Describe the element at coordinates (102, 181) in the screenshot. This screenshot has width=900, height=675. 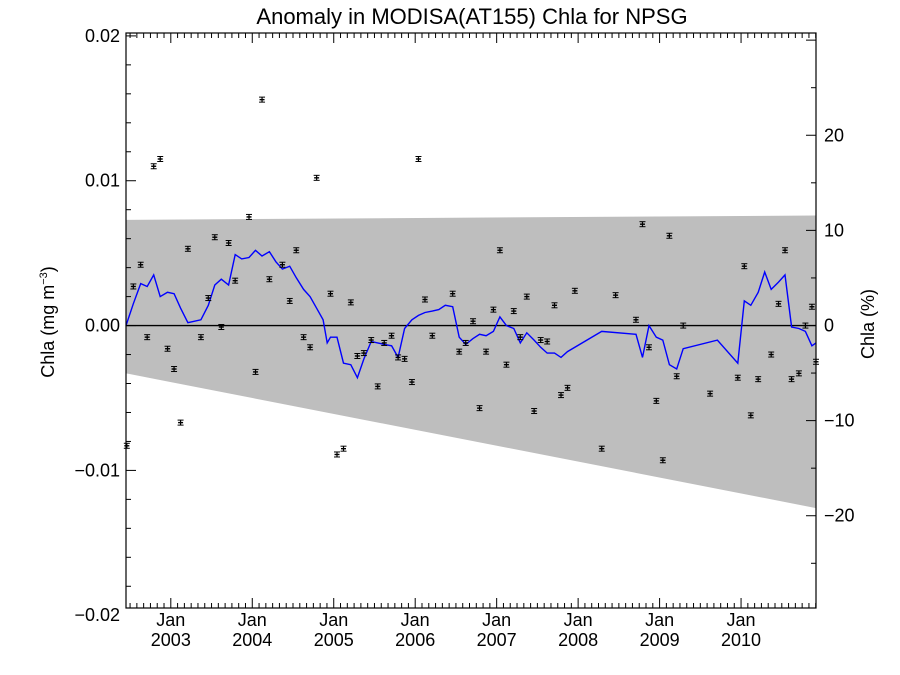
I see `y-left-tick-label: 0.01` at that location.